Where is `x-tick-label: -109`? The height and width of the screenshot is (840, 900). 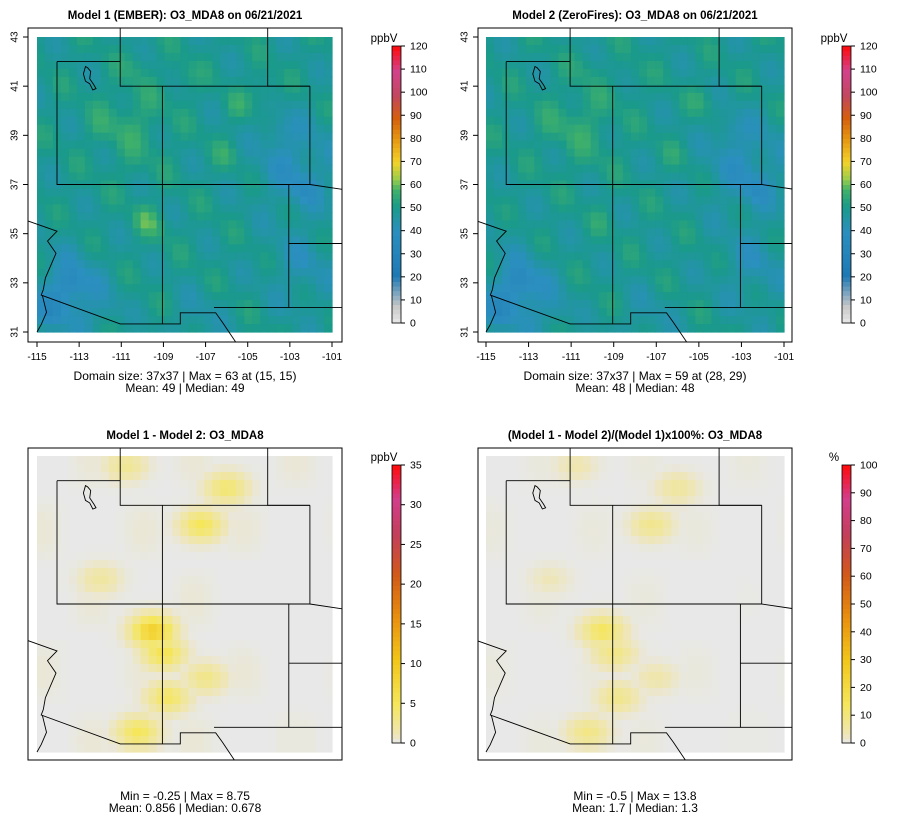 x-tick-label: -109 is located at coordinates (614, 357).